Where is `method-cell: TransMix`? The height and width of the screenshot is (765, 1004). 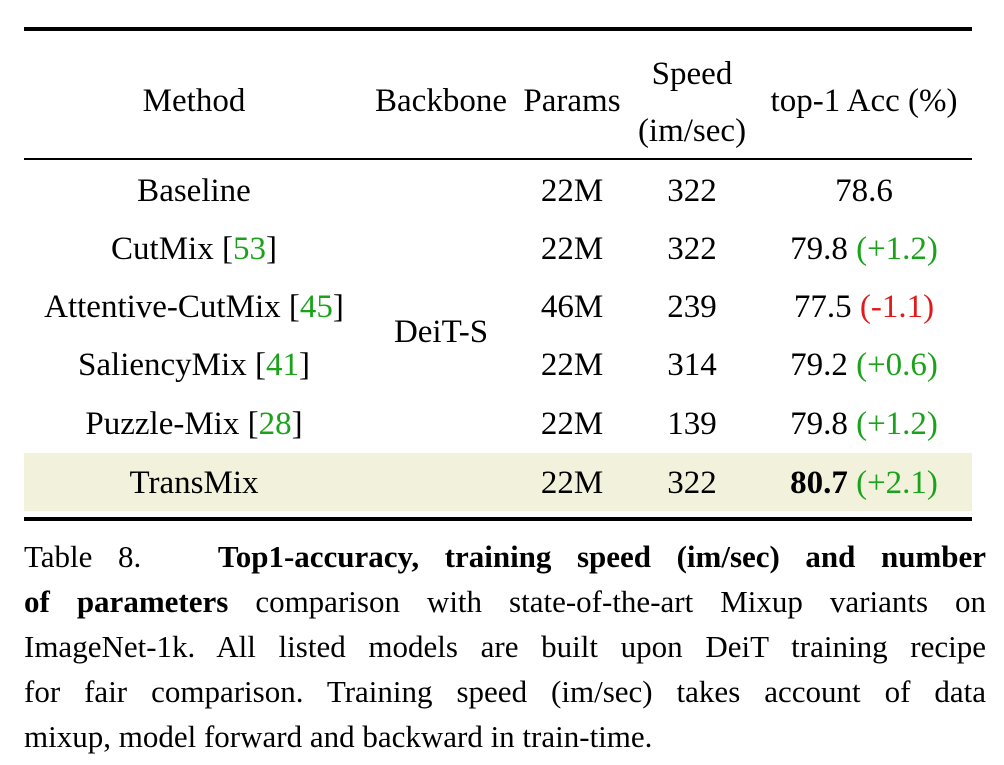 method-cell: TransMix is located at coordinates (194, 483).